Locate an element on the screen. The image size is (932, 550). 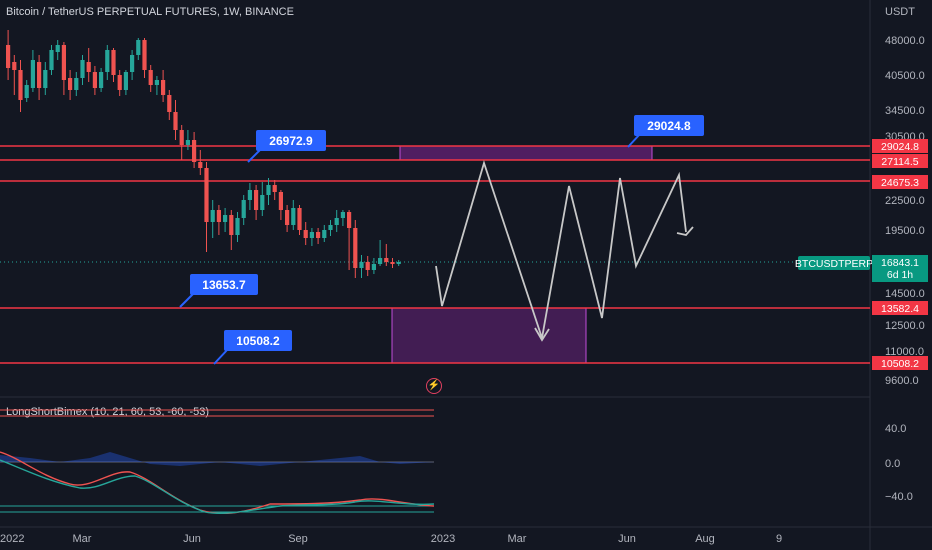
svg-text: 13582.4 is located at coordinates (900, 309).